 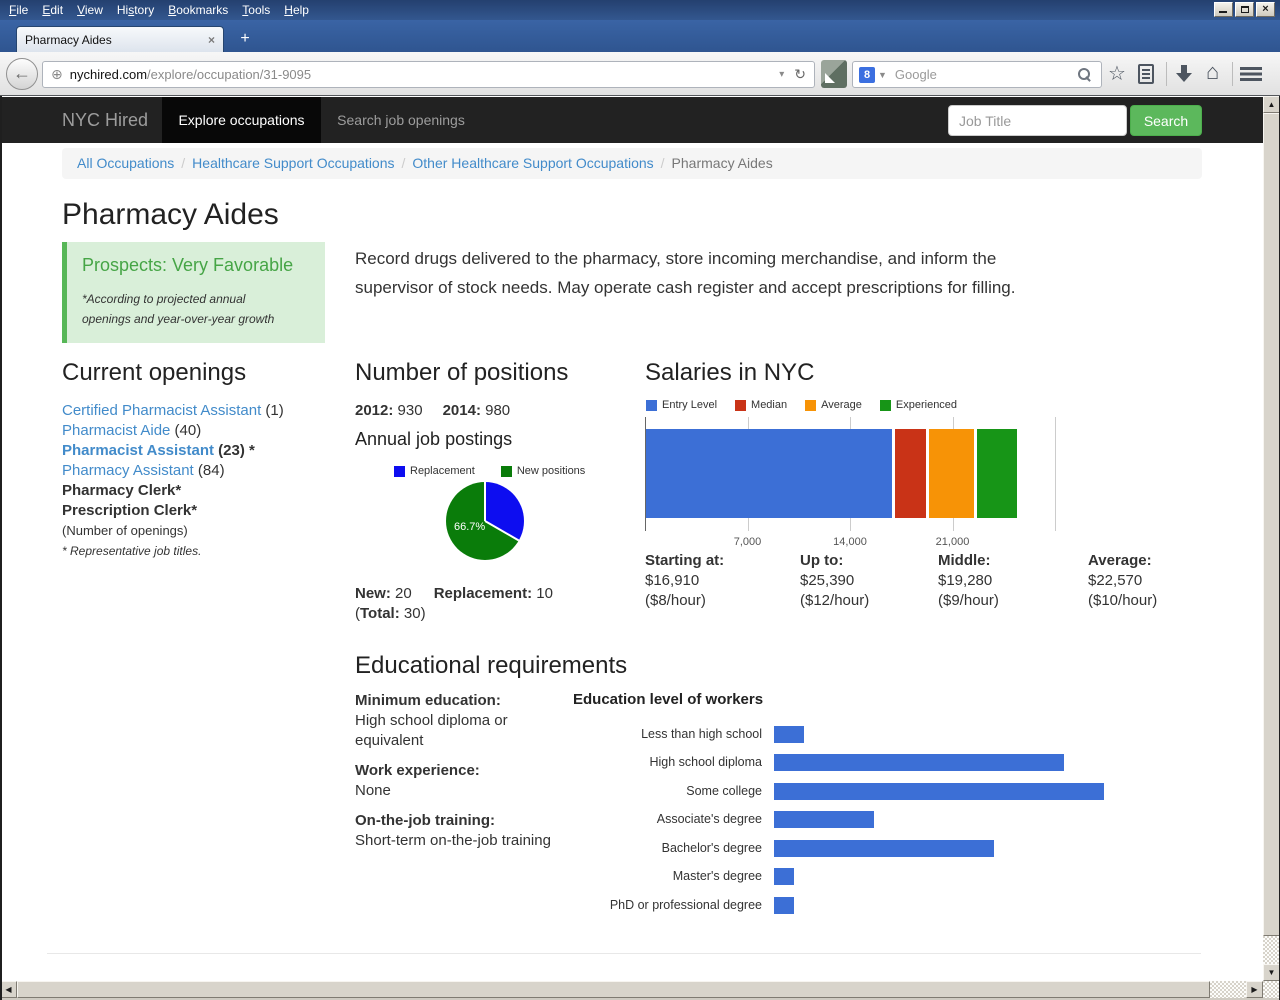 What do you see at coordinates (211, 39) in the screenshot?
I see `tab-close-icon: ×` at bounding box center [211, 39].